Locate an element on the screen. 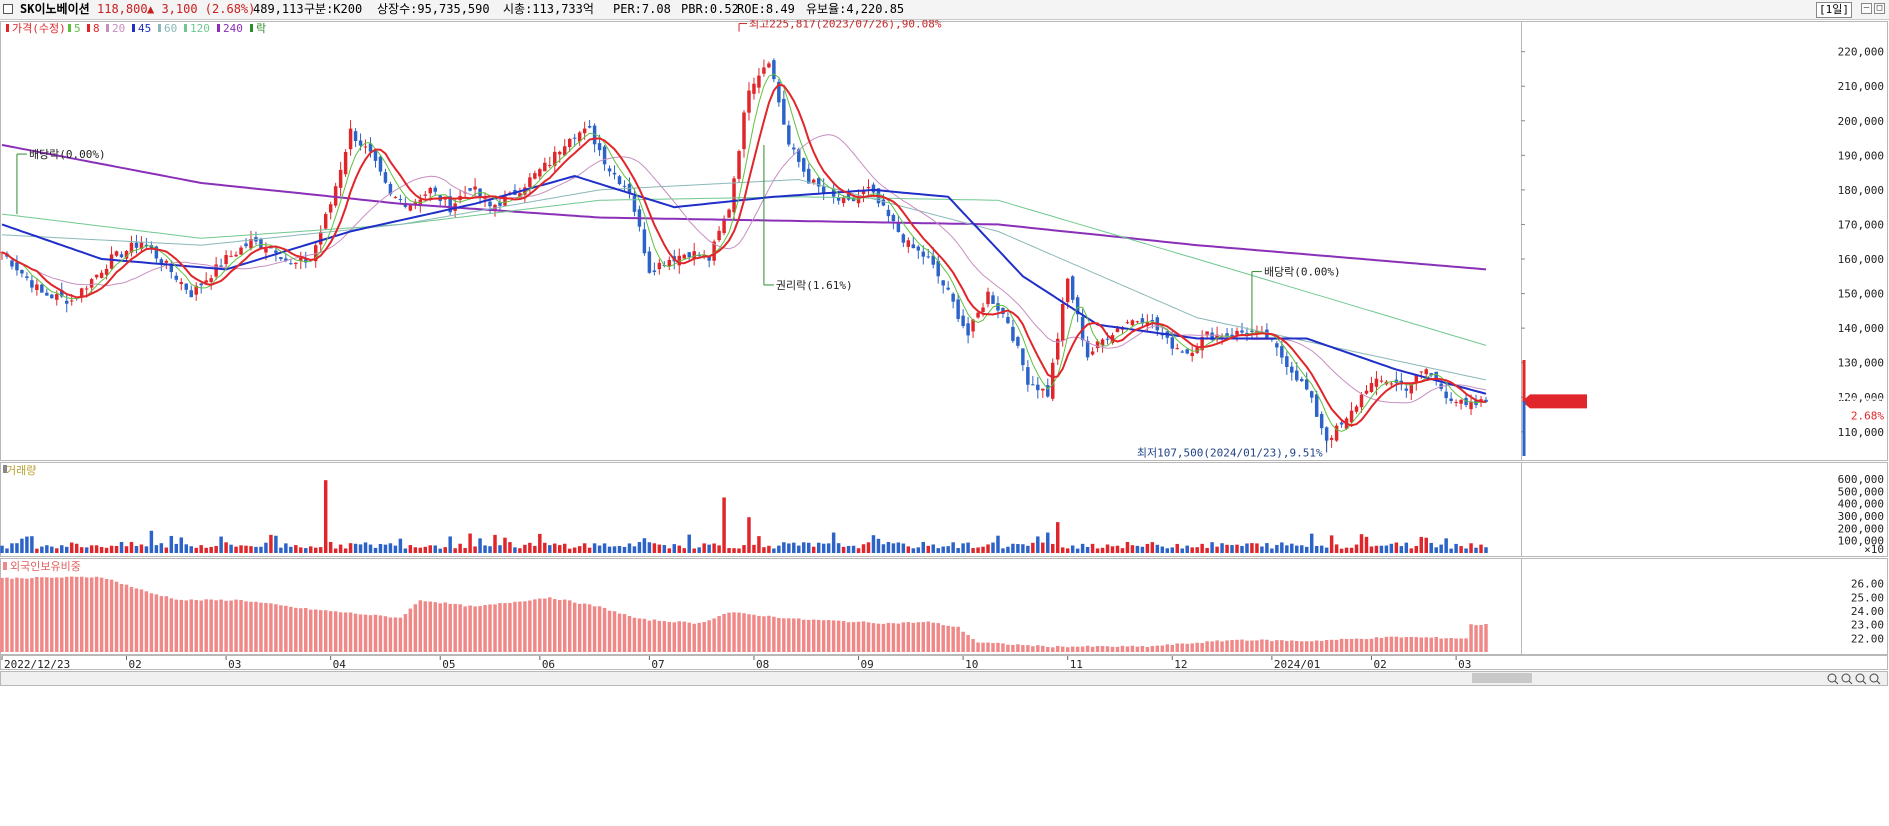  volume-y-tick: 300,000 is located at coordinates (1861, 516).